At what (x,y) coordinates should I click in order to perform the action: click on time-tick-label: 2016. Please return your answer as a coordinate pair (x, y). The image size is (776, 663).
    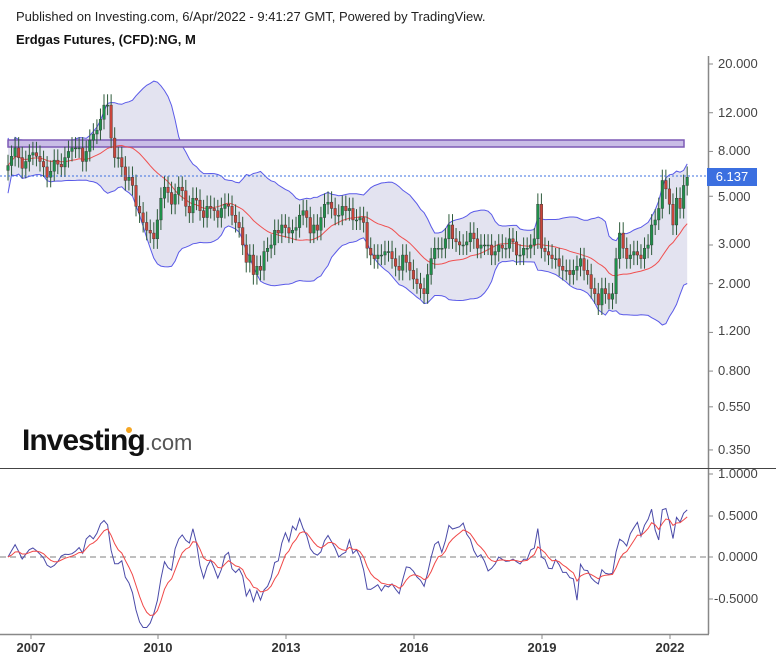
    Looking at the image, I should click on (414, 647).